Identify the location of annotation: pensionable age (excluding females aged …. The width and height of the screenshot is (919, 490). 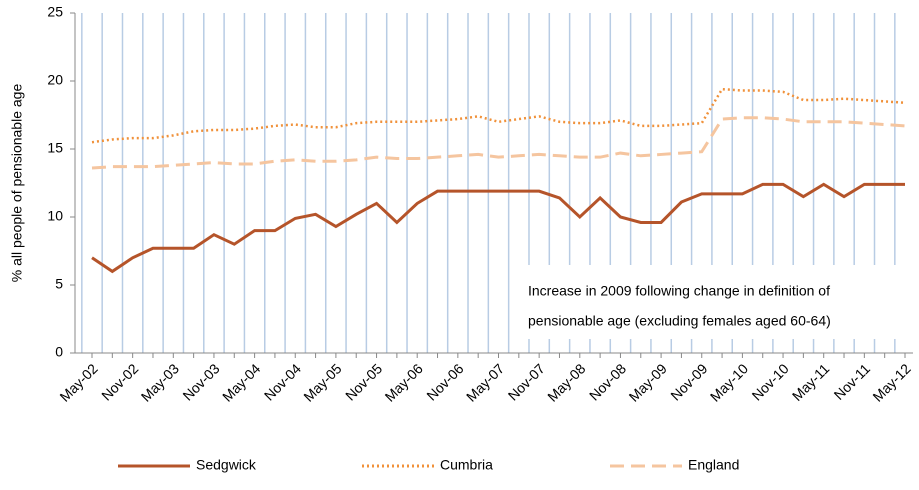
(679, 321).